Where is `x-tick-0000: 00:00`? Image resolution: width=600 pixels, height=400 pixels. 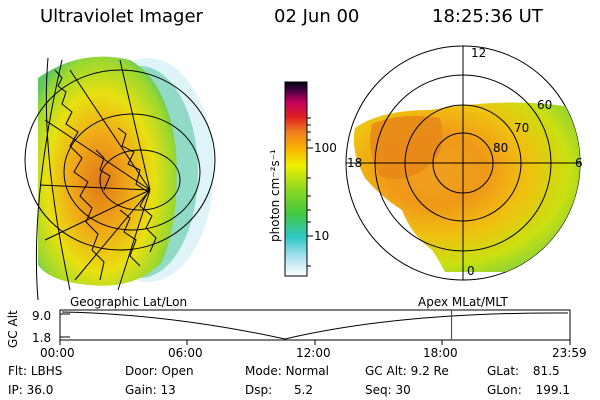
x-tick-0000: 00:00 is located at coordinates (57, 353).